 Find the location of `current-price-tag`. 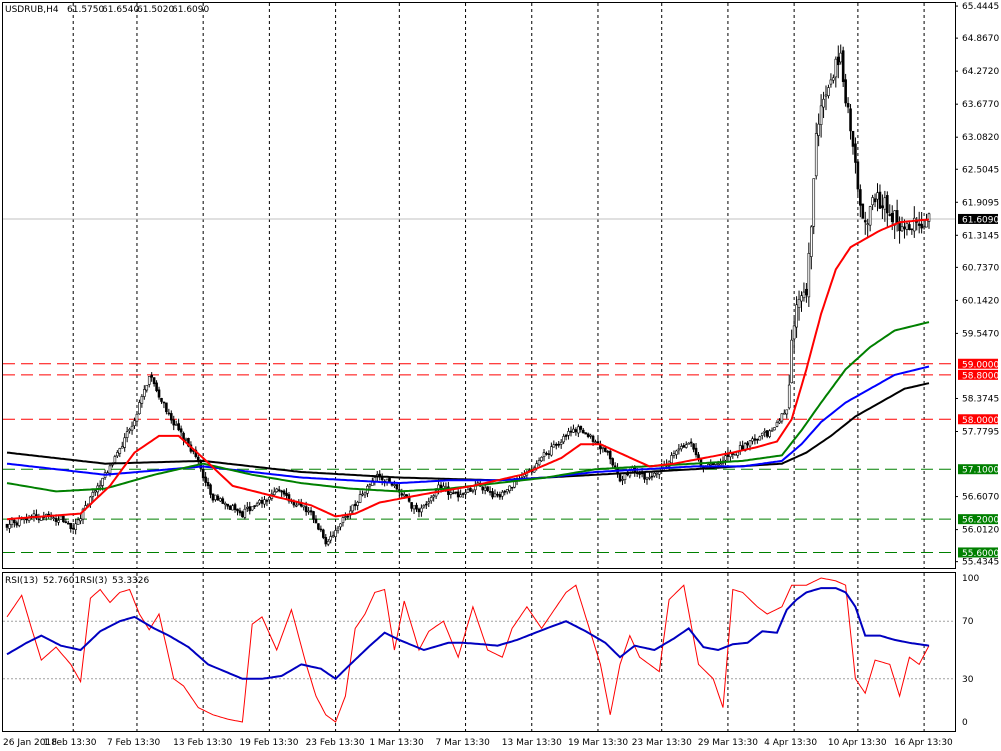

current-price-tag is located at coordinates (978, 218).